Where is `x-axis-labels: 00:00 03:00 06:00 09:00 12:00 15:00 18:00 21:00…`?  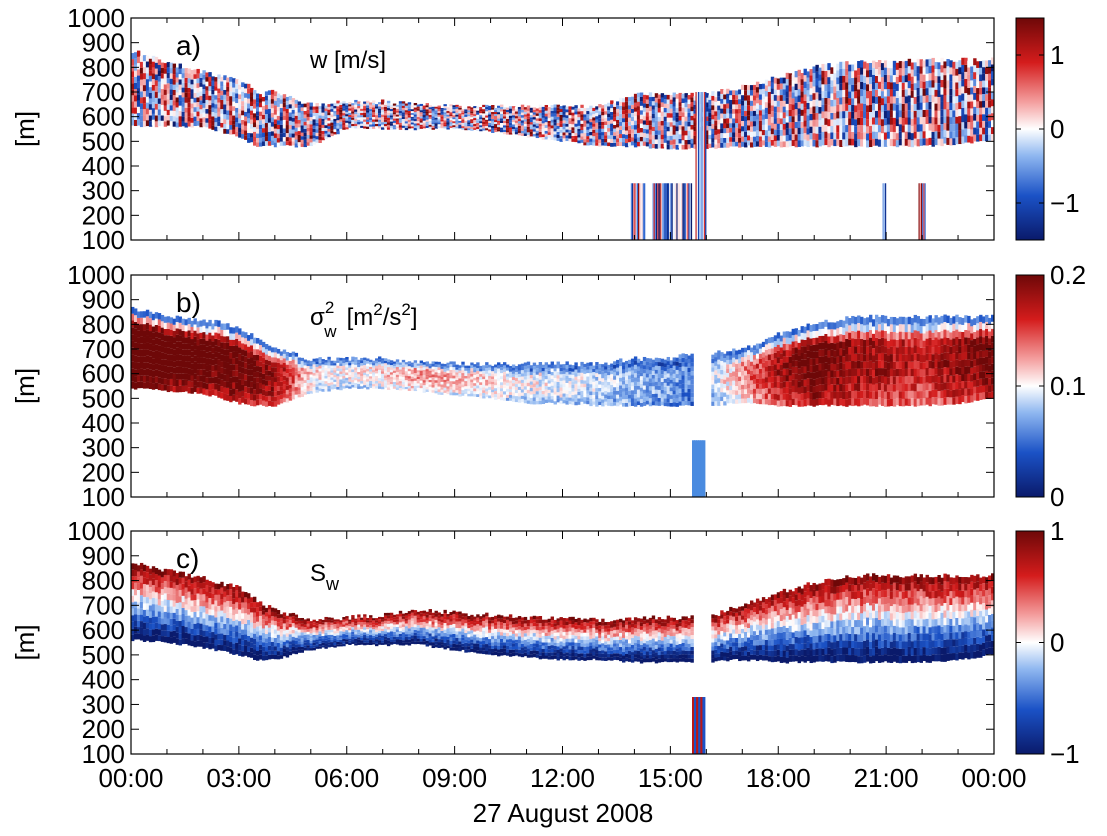 x-axis-labels: 00:00 03:00 06:00 09:00 12:00 15:00 18:00 21:00… is located at coordinates (562, 778).